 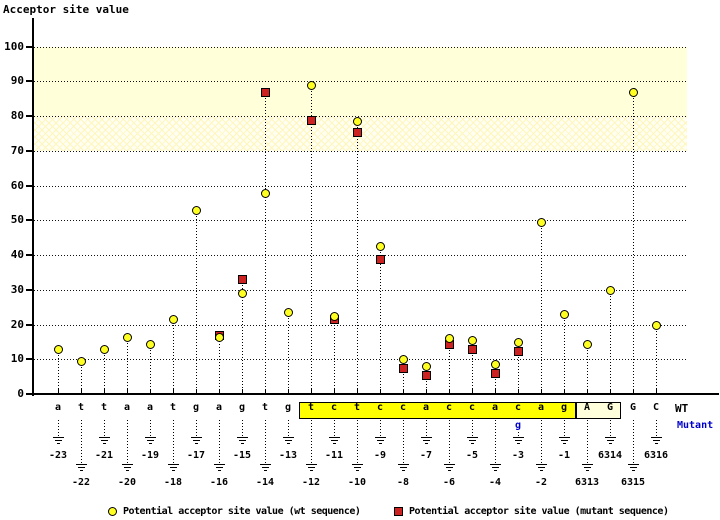 What do you see at coordinates (58, 428) in the screenshot?
I see `label-stem--23` at bounding box center [58, 428].